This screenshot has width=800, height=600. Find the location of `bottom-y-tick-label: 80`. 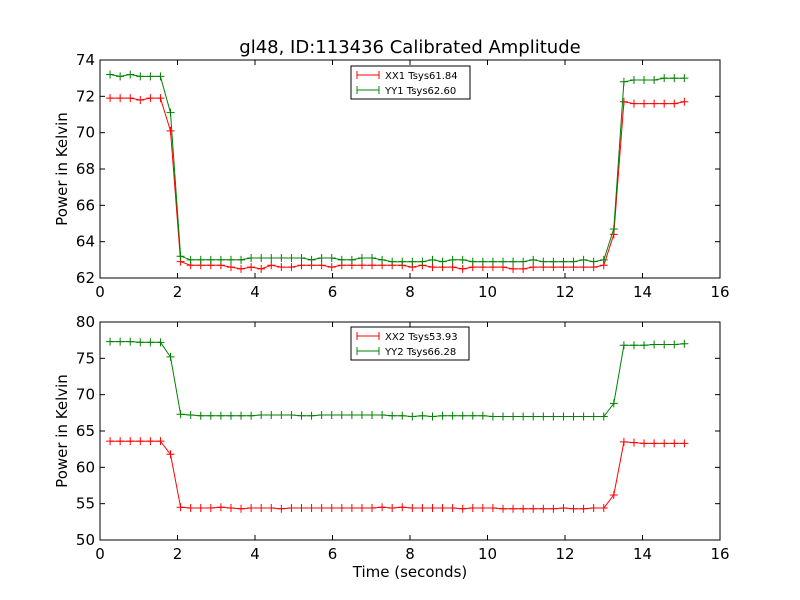

bottom-y-tick-label: 80 is located at coordinates (85, 322).